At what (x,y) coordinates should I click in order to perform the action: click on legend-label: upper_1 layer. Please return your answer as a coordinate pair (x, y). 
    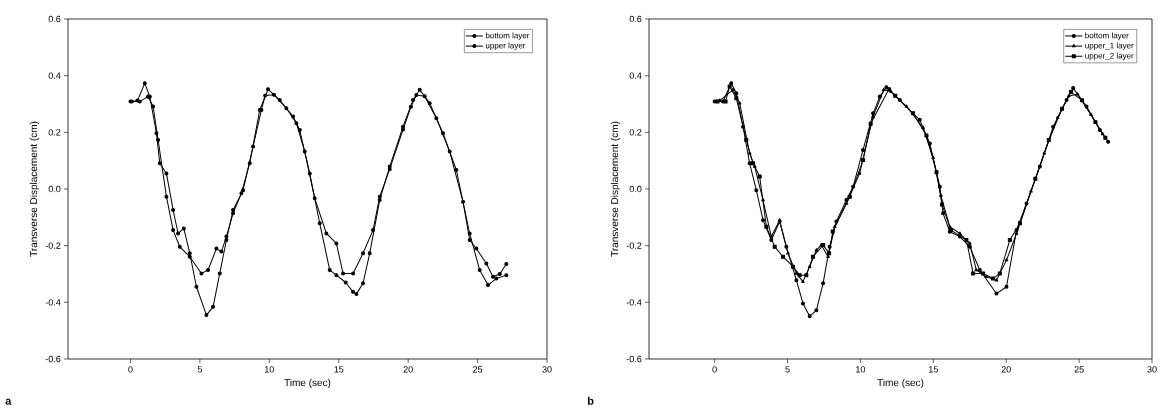
    Looking at the image, I should click on (1109, 46).